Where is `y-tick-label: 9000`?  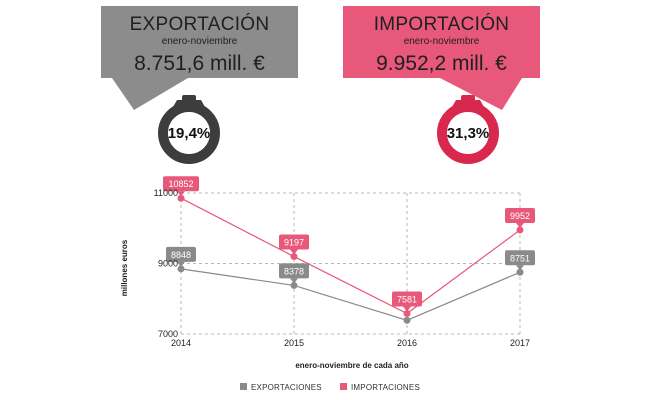 y-tick-label: 9000 is located at coordinates (168, 264).